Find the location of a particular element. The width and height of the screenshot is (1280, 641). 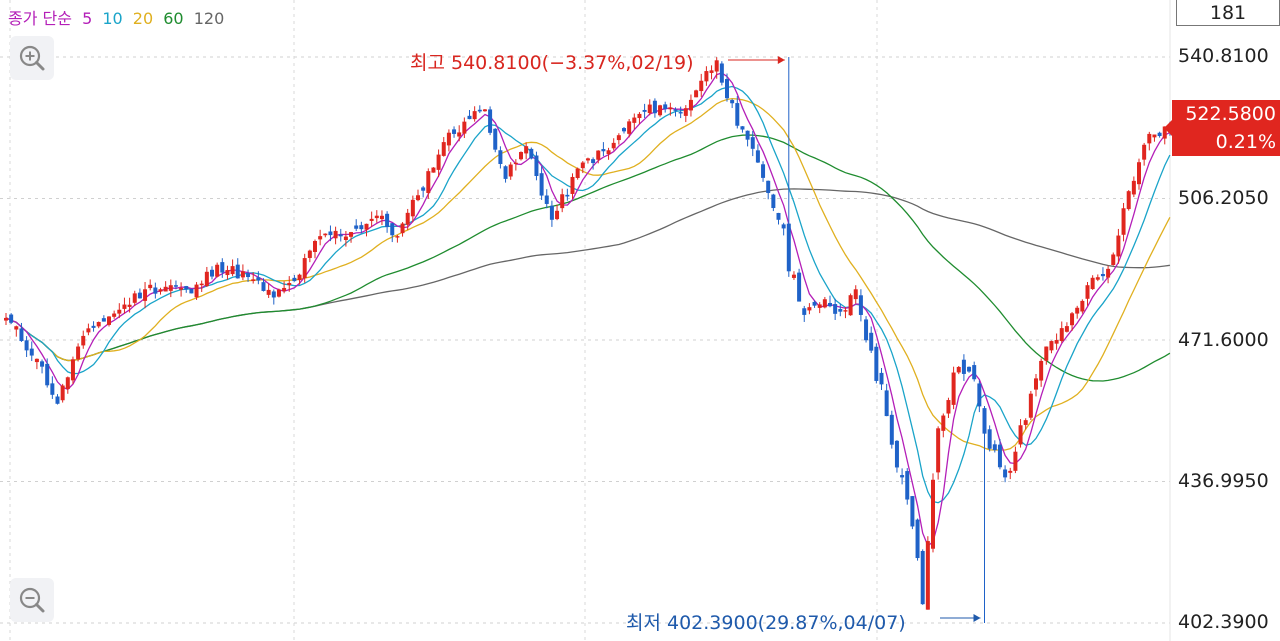

current-price: 522.5800 is located at coordinates (1230, 114).